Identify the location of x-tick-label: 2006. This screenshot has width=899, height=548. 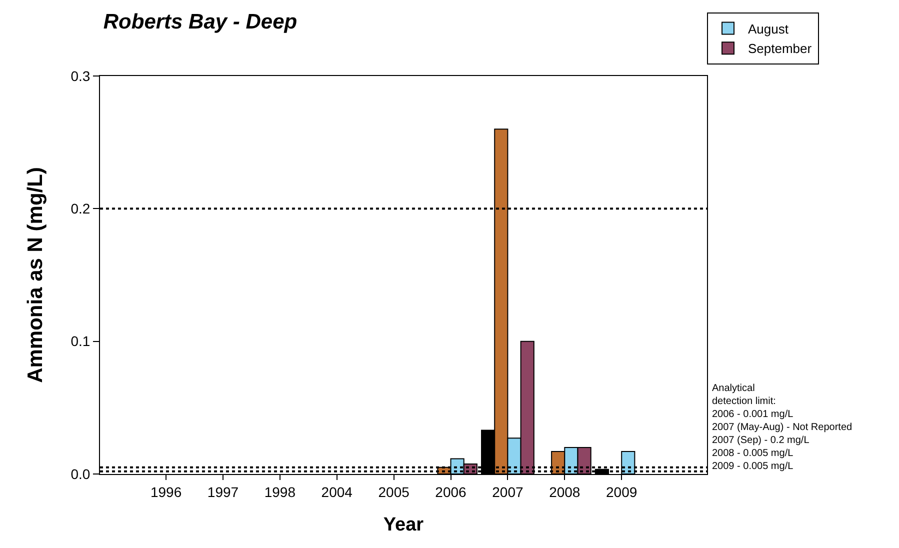
(451, 492).